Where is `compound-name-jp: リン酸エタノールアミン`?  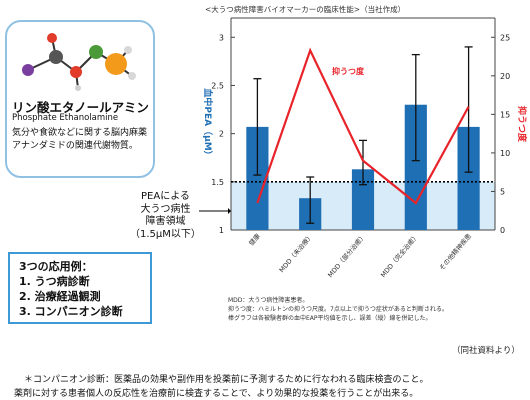 compound-name-jp: リン酸エタノールアミン is located at coordinates (80, 107).